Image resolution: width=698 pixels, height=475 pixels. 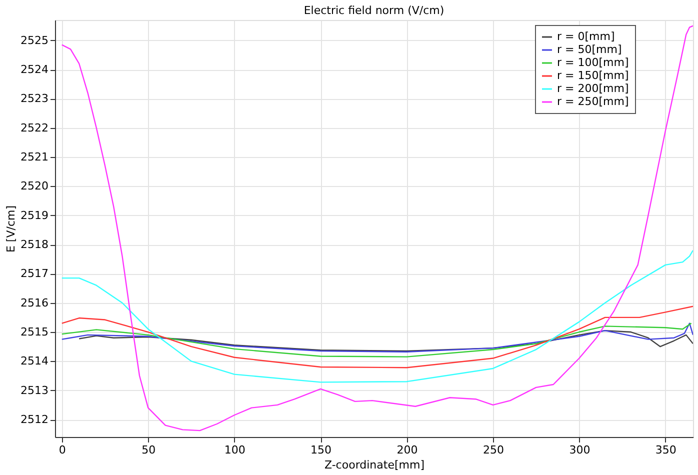 What do you see at coordinates (34, 127) in the screenshot?
I see `y-tick-label: 2522` at bounding box center [34, 127].